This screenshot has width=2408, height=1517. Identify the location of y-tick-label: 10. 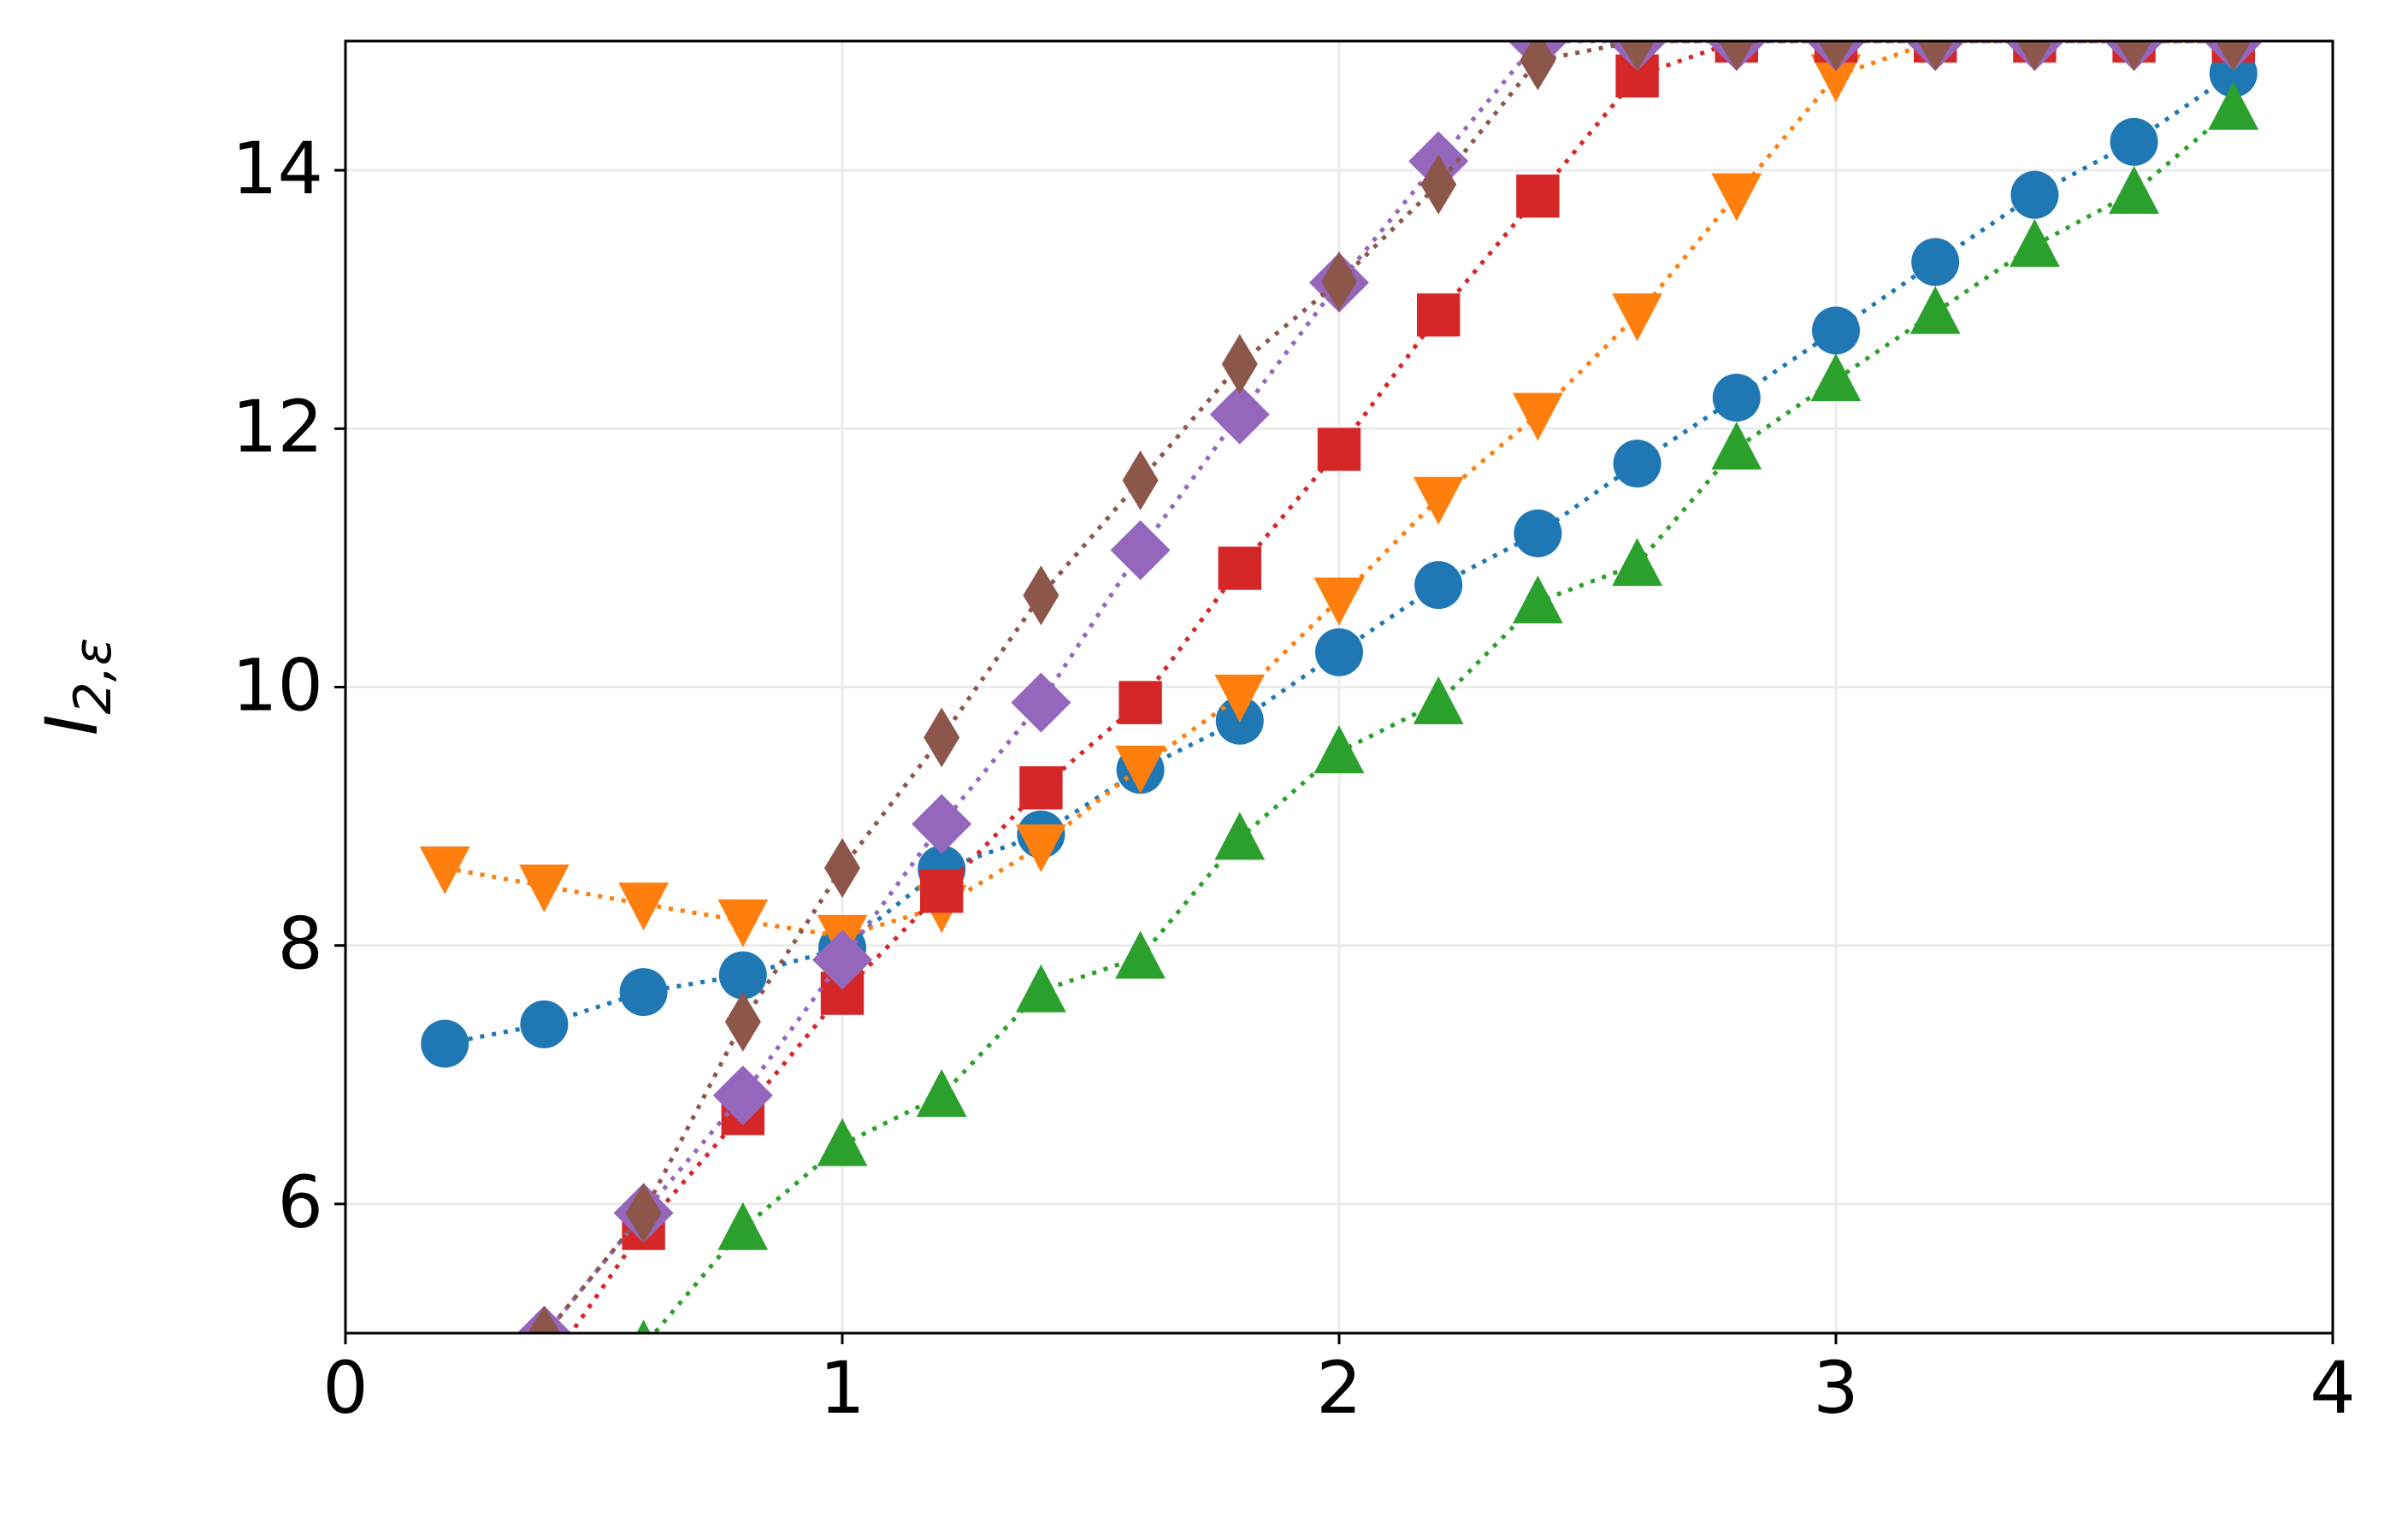
(278, 685).